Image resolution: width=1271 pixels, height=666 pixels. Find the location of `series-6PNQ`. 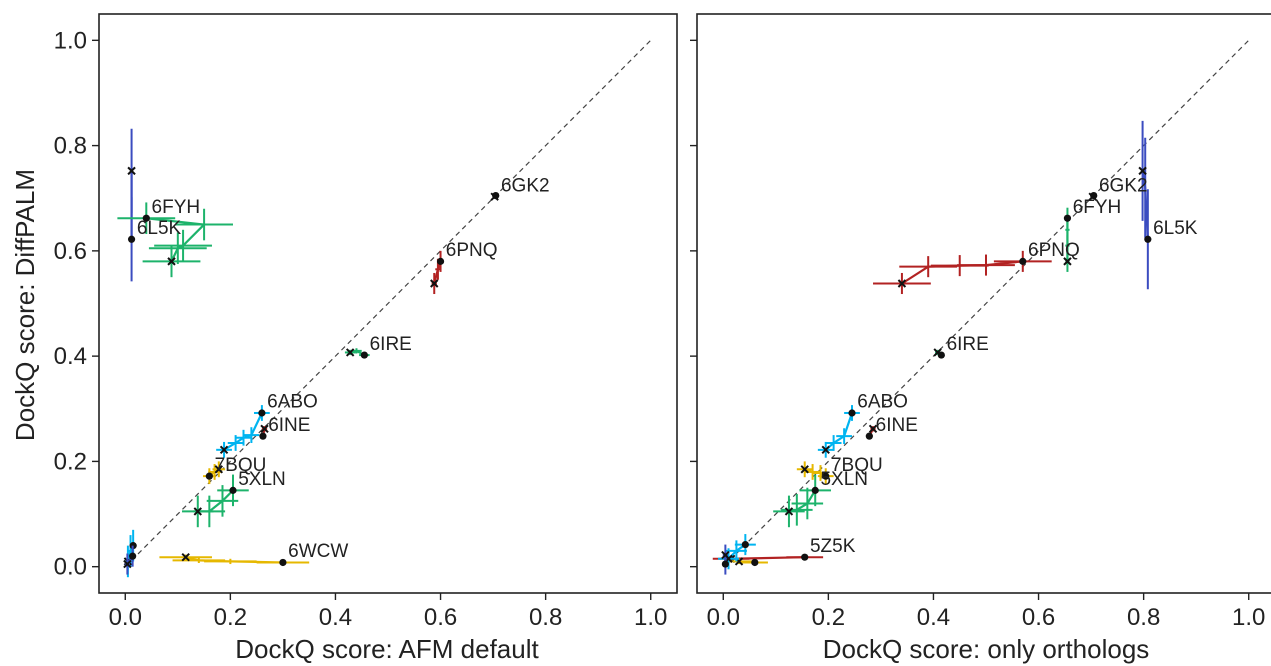

series-6PNQ is located at coordinates (962, 272).